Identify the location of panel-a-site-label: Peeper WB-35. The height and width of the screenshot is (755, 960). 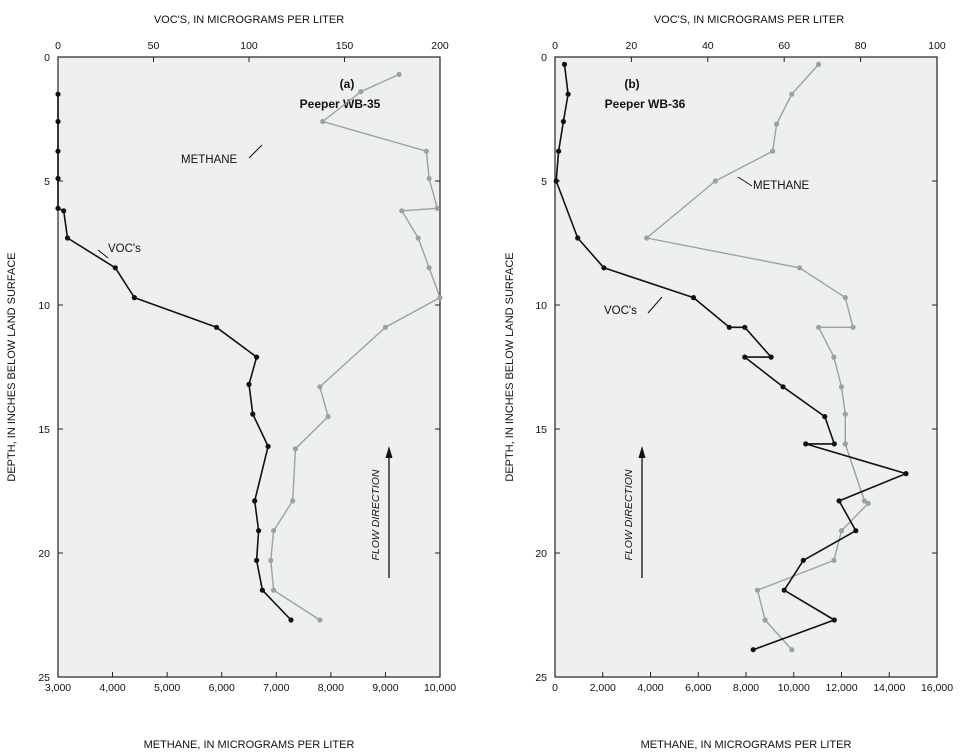
(340, 104).